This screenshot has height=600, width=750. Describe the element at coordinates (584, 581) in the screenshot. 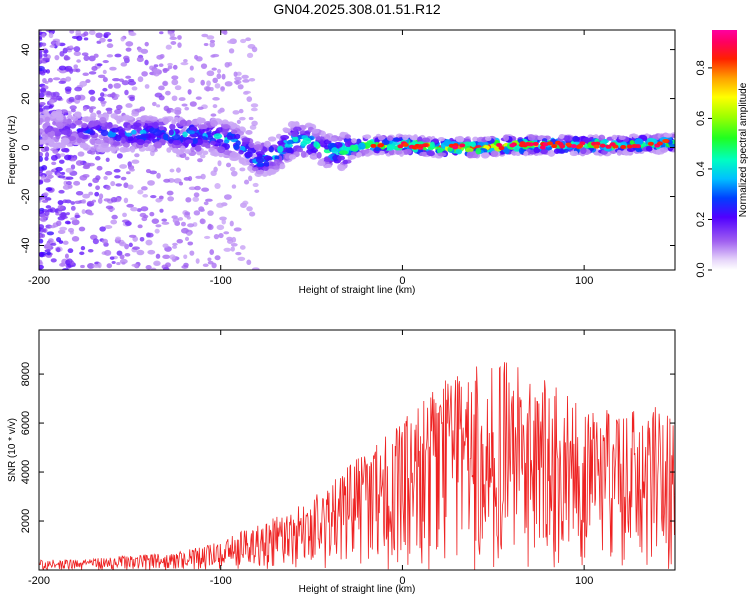

I see `x-tick-label: 100` at that location.